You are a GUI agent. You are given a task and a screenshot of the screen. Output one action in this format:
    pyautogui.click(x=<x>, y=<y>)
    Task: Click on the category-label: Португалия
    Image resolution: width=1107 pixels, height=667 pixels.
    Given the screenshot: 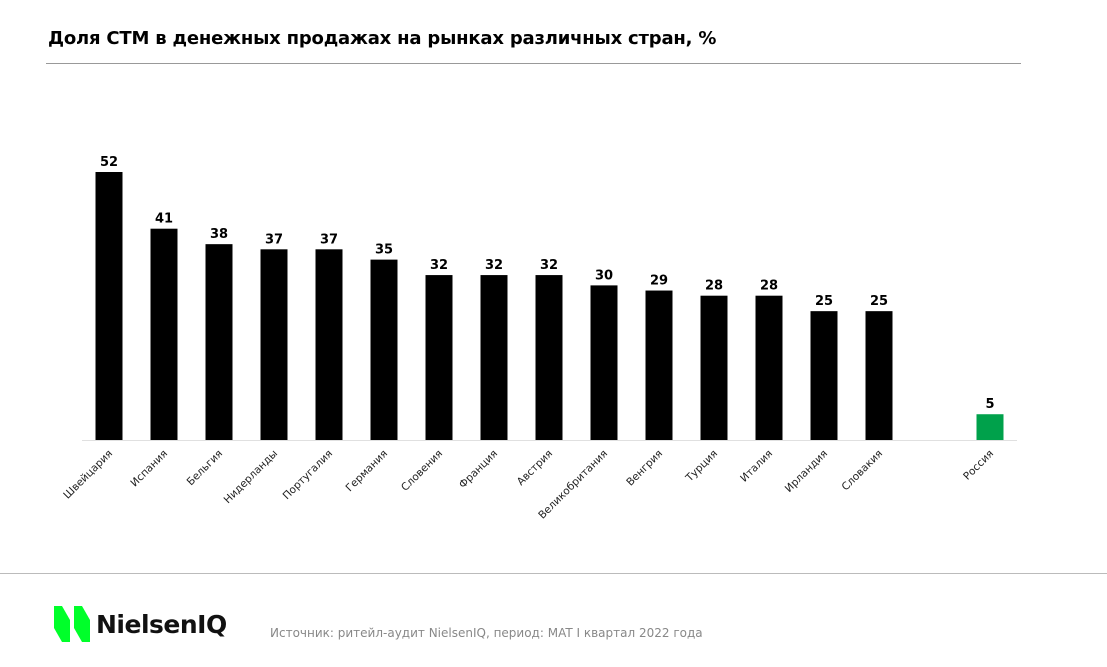 What is the action you would take?
    pyautogui.click(x=308, y=475)
    